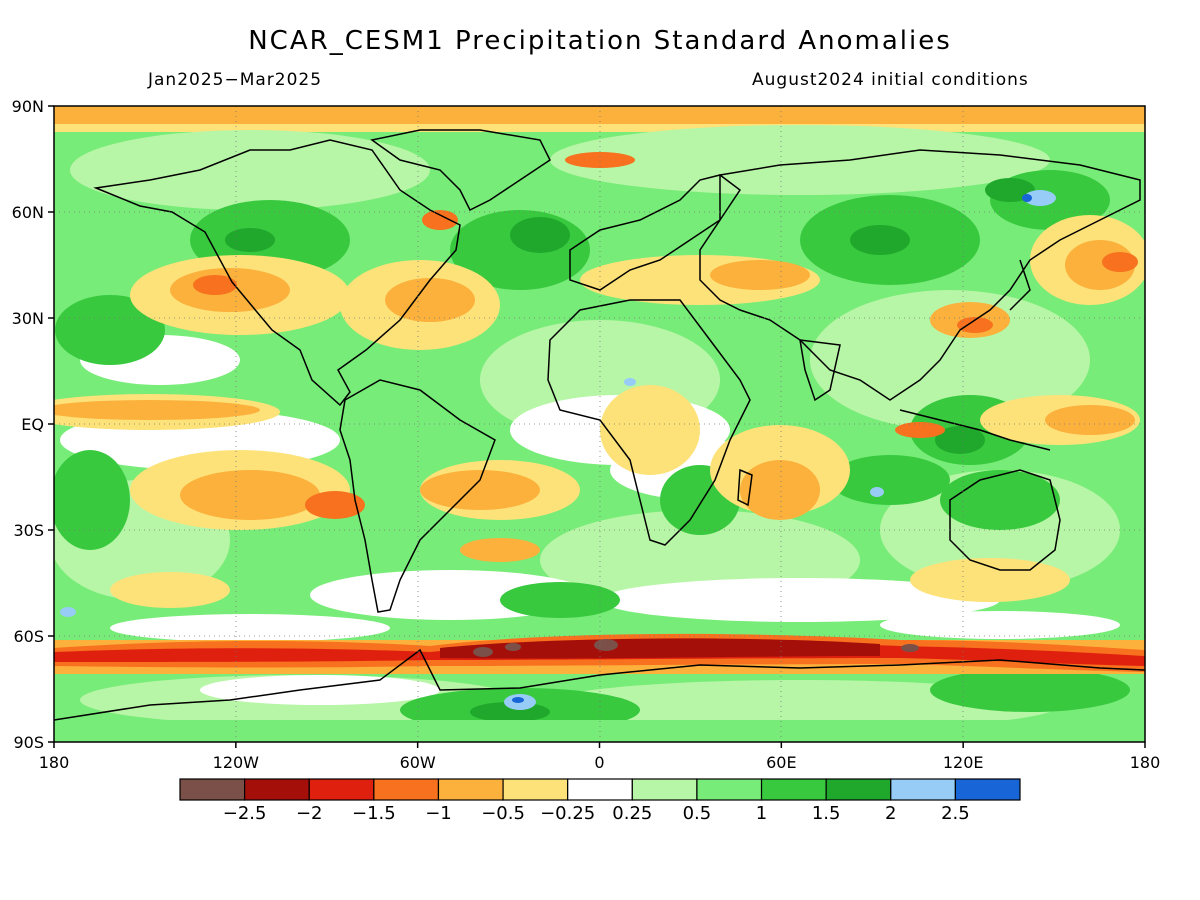 The image size is (1200, 900). I want to click on lon-tick-label: 120E, so click(963, 762).